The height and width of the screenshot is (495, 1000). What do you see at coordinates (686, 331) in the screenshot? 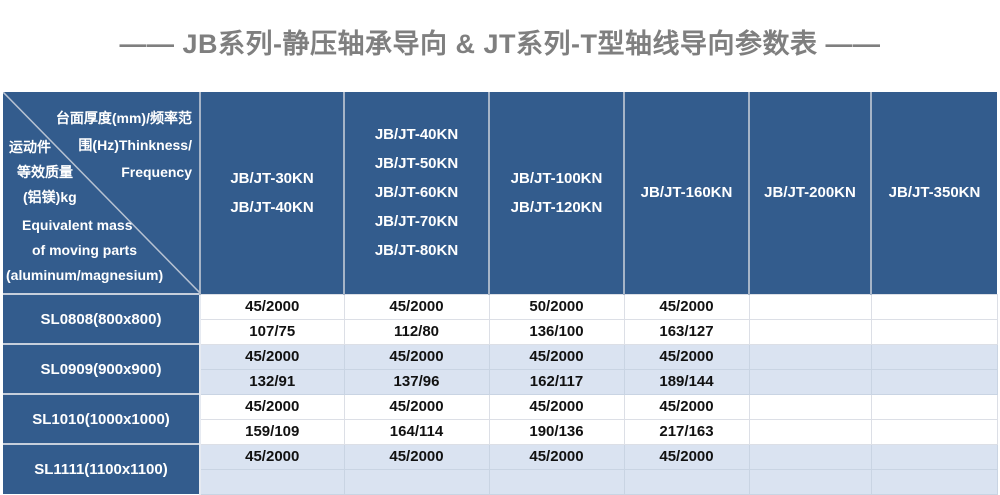
I see `mass-value-cell: 163/127` at bounding box center [686, 331].